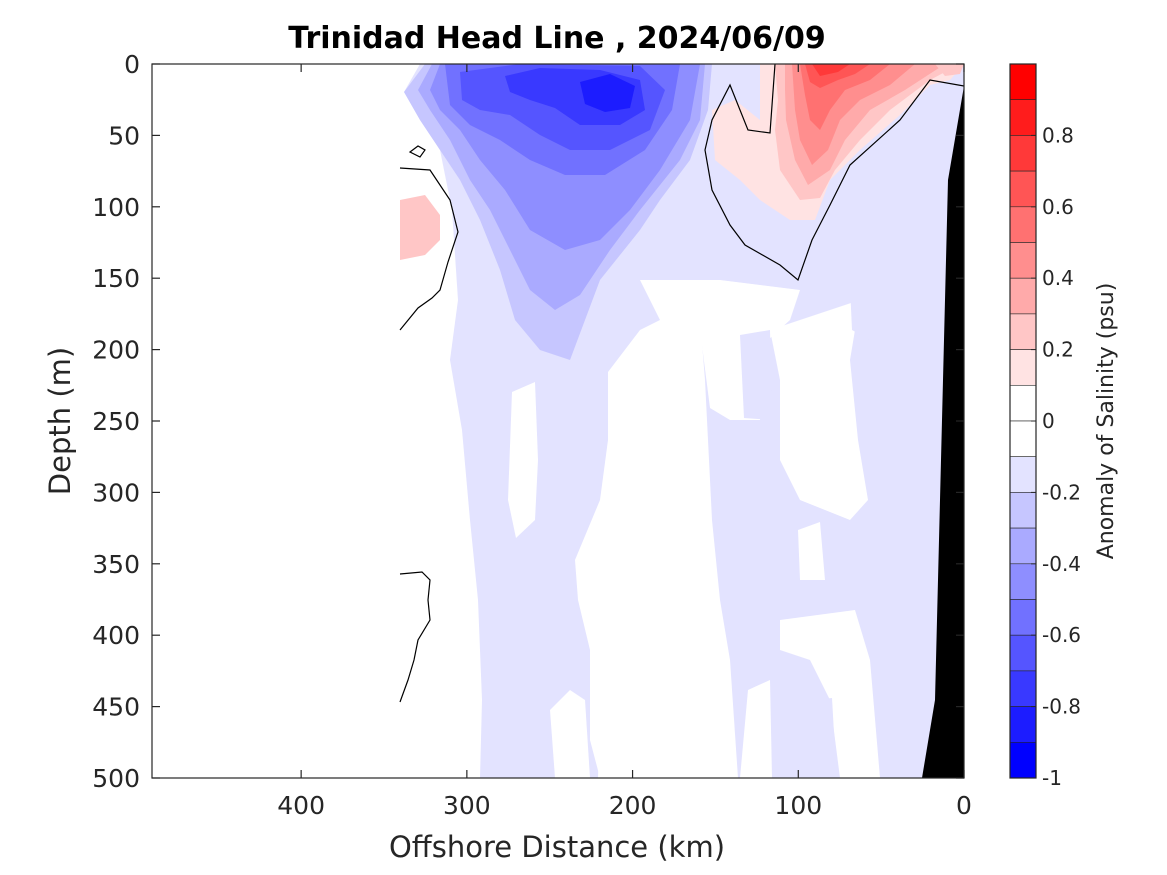  Describe the element at coordinates (656, 548) in the screenshot. I see `contour-band-zero-mid2` at that location.